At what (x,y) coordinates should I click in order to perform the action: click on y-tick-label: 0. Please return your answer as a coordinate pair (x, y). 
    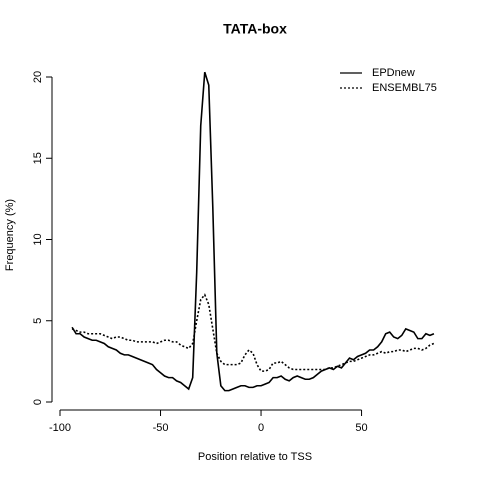
    Looking at the image, I should click on (38, 402).